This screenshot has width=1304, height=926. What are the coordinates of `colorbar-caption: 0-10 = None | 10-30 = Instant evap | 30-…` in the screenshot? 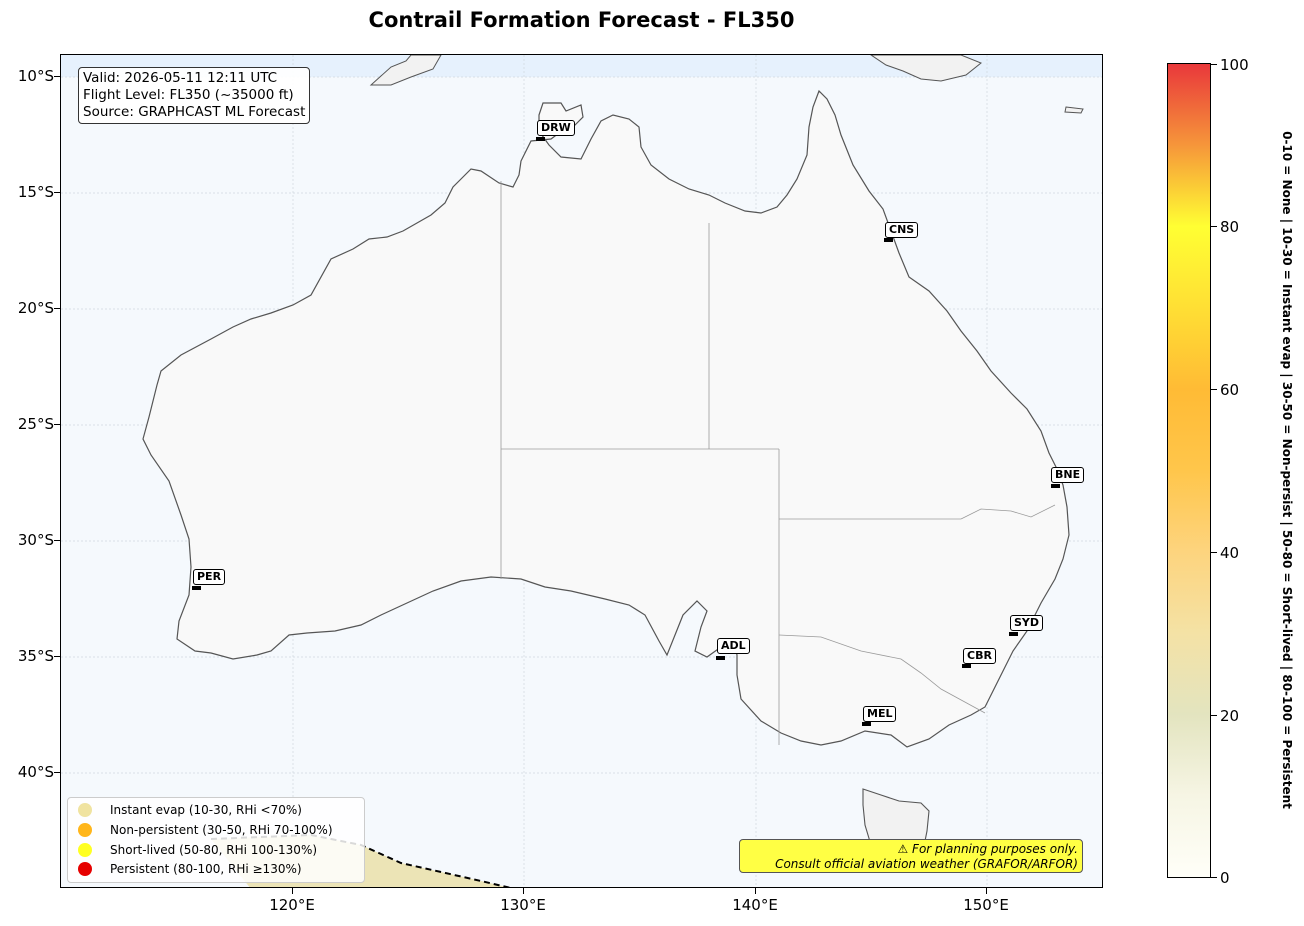 It's located at (1287, 470).